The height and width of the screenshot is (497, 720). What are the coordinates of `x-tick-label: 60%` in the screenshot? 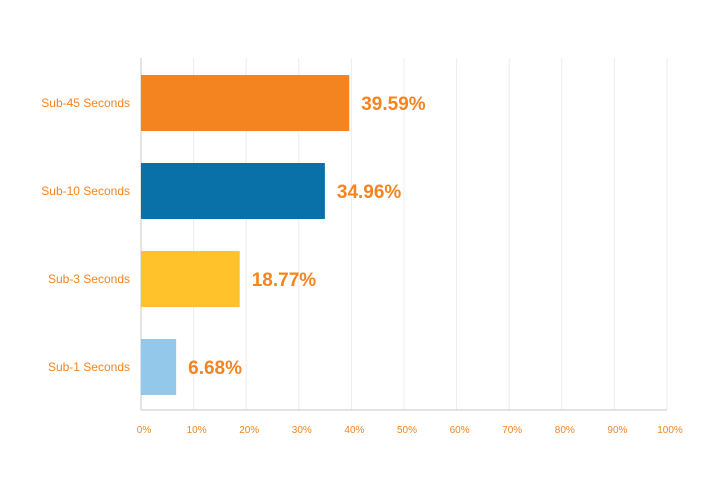 It's located at (460, 430).